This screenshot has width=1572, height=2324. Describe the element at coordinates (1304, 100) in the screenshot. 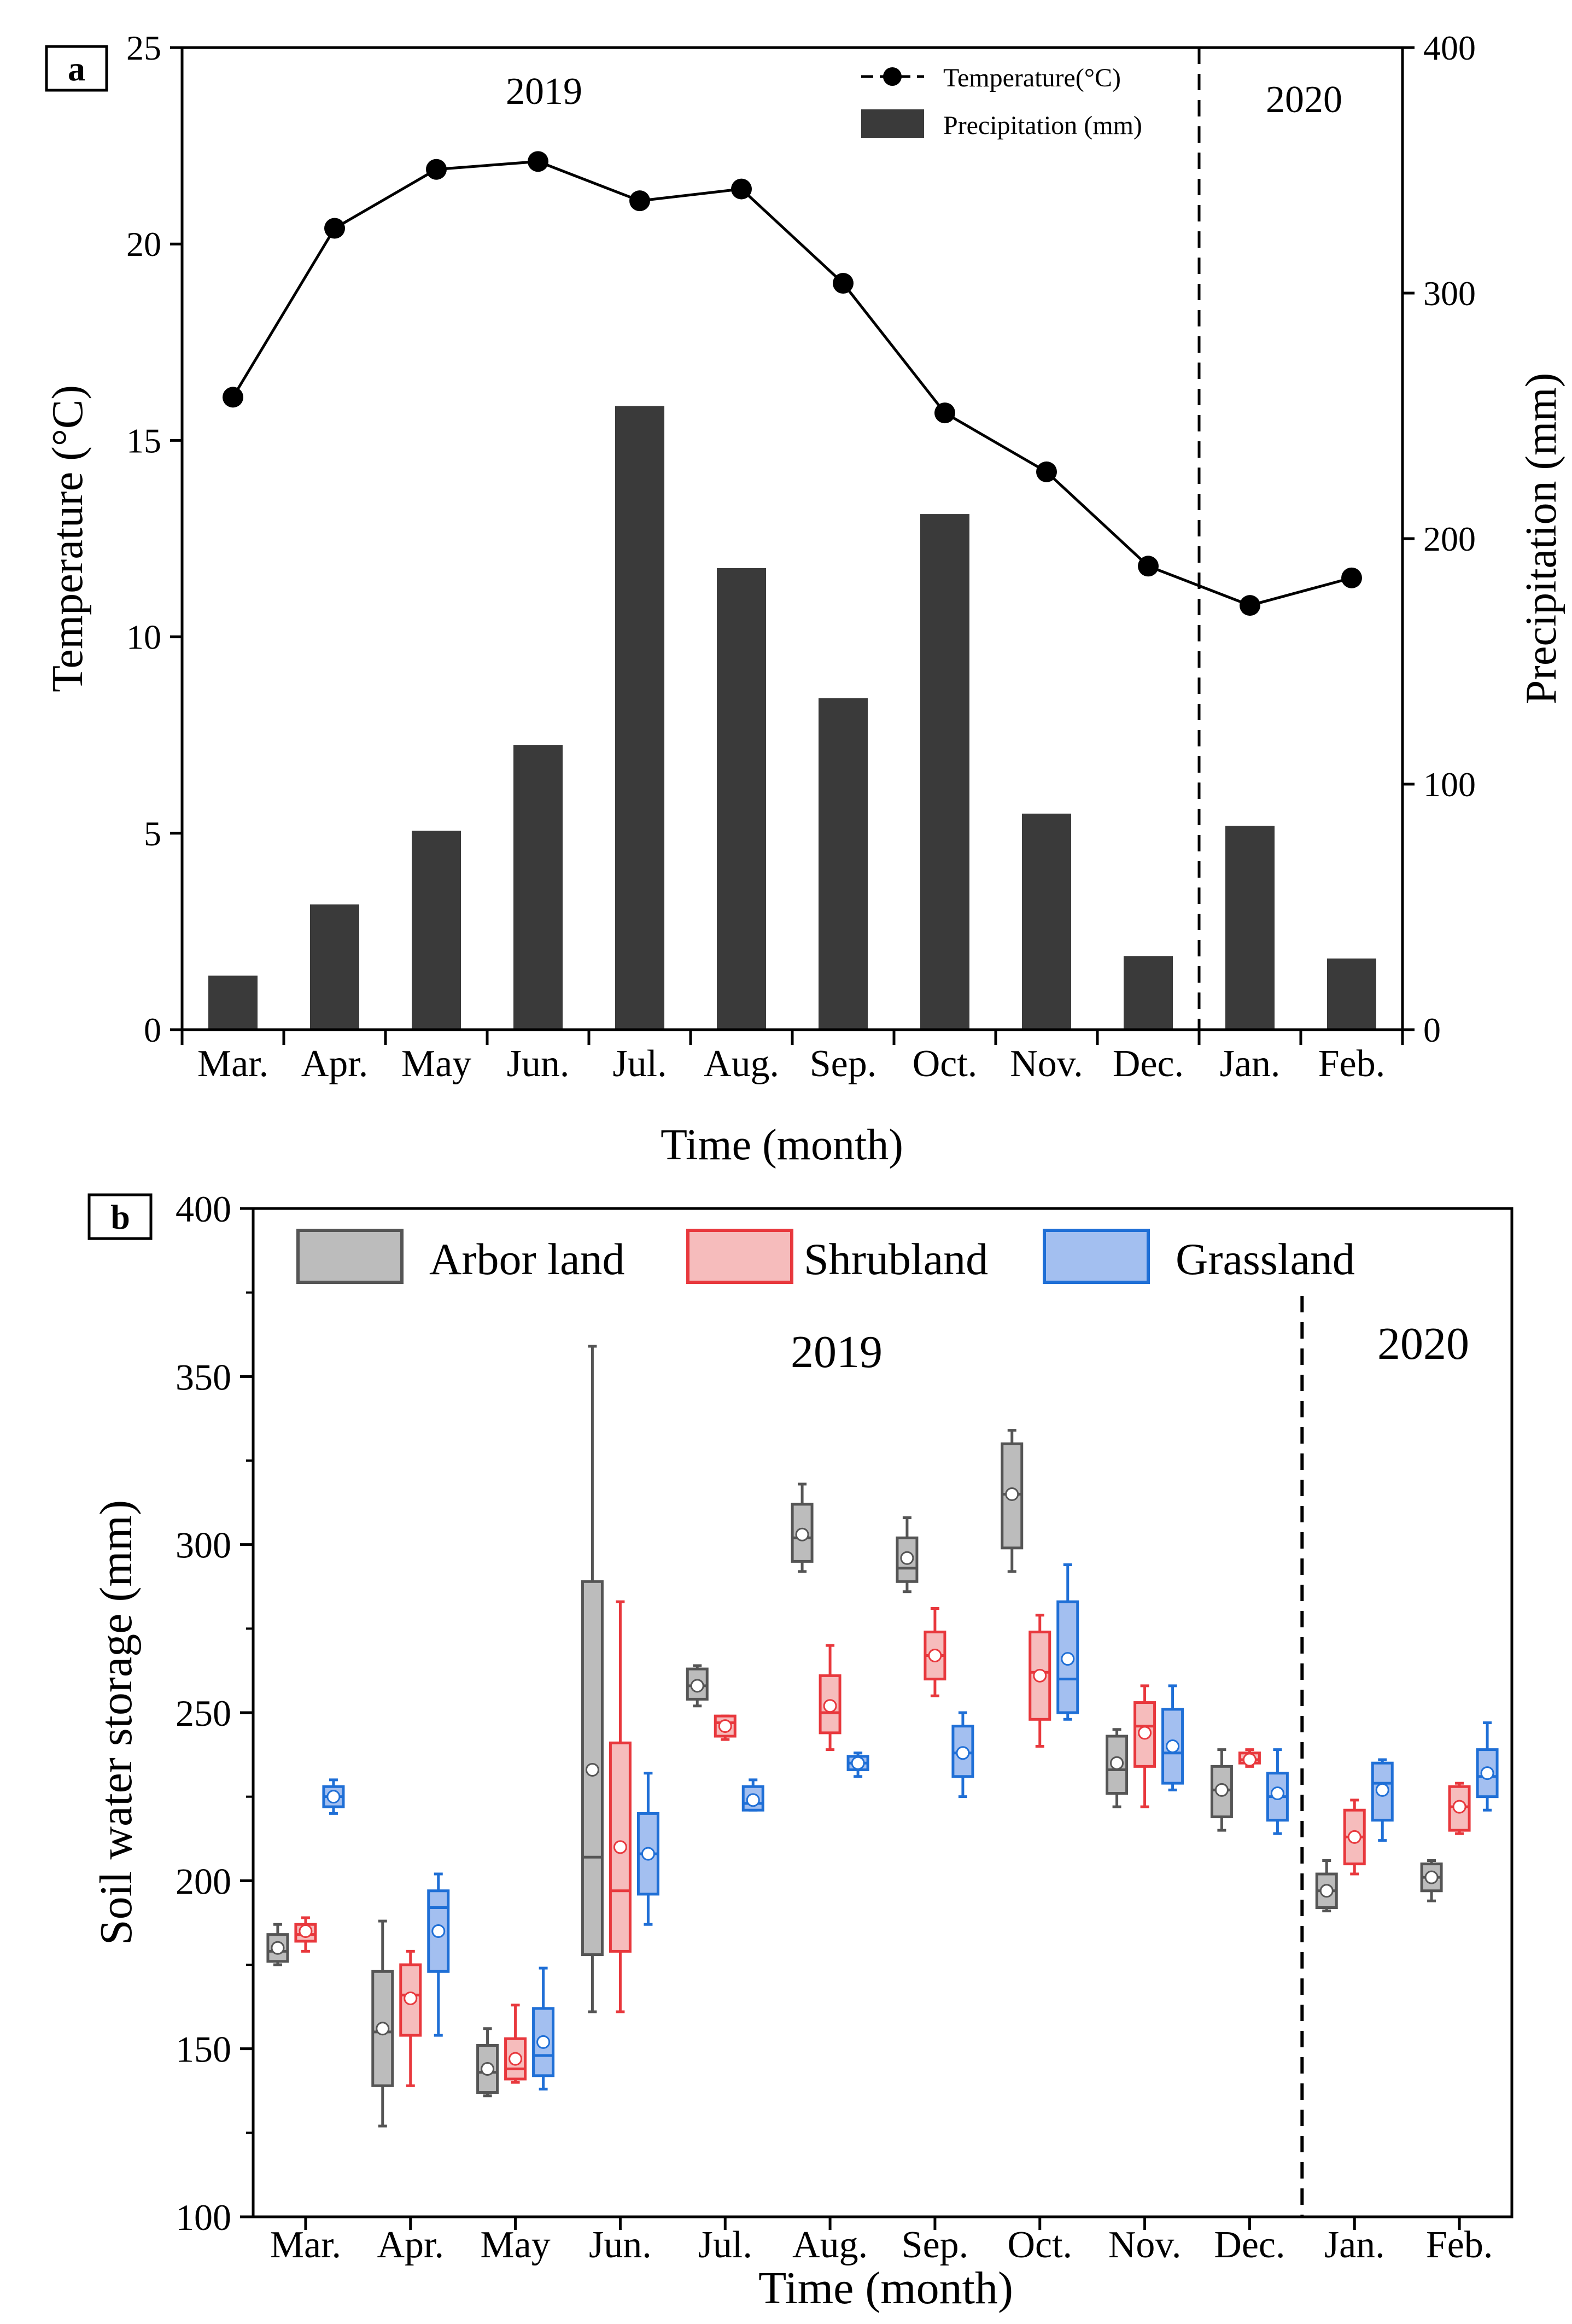

I see `a-year-label-2020: 2020` at that location.